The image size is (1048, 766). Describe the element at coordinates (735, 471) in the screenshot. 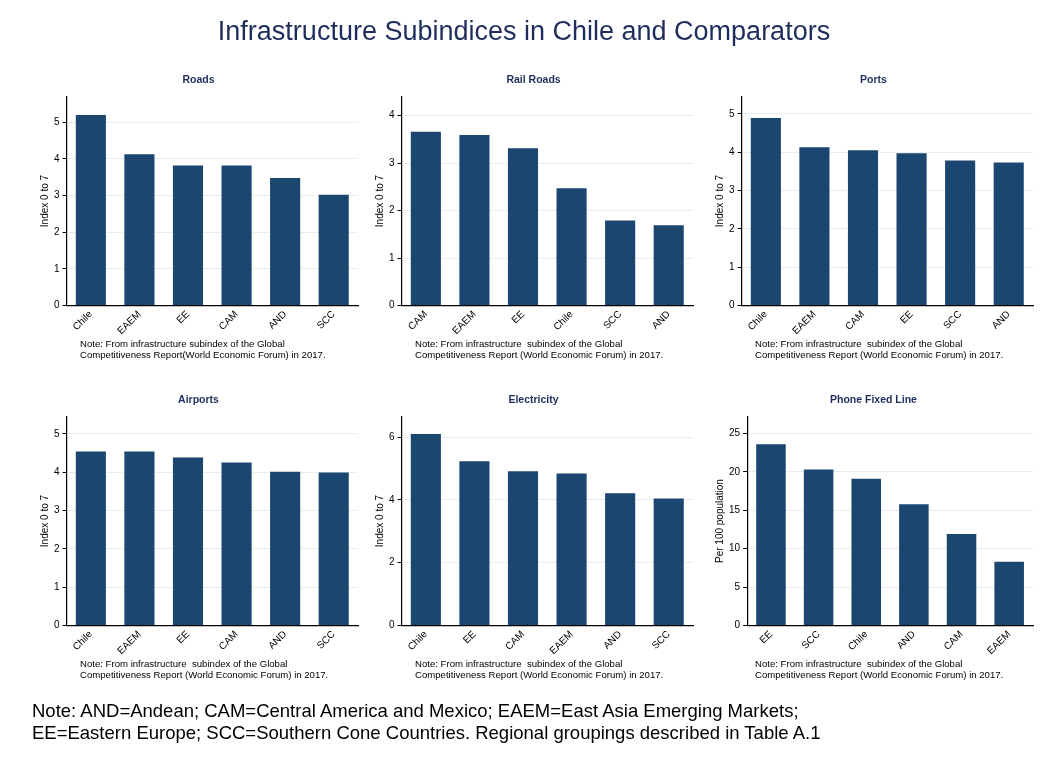

I see `y-tick-label: 20` at that location.